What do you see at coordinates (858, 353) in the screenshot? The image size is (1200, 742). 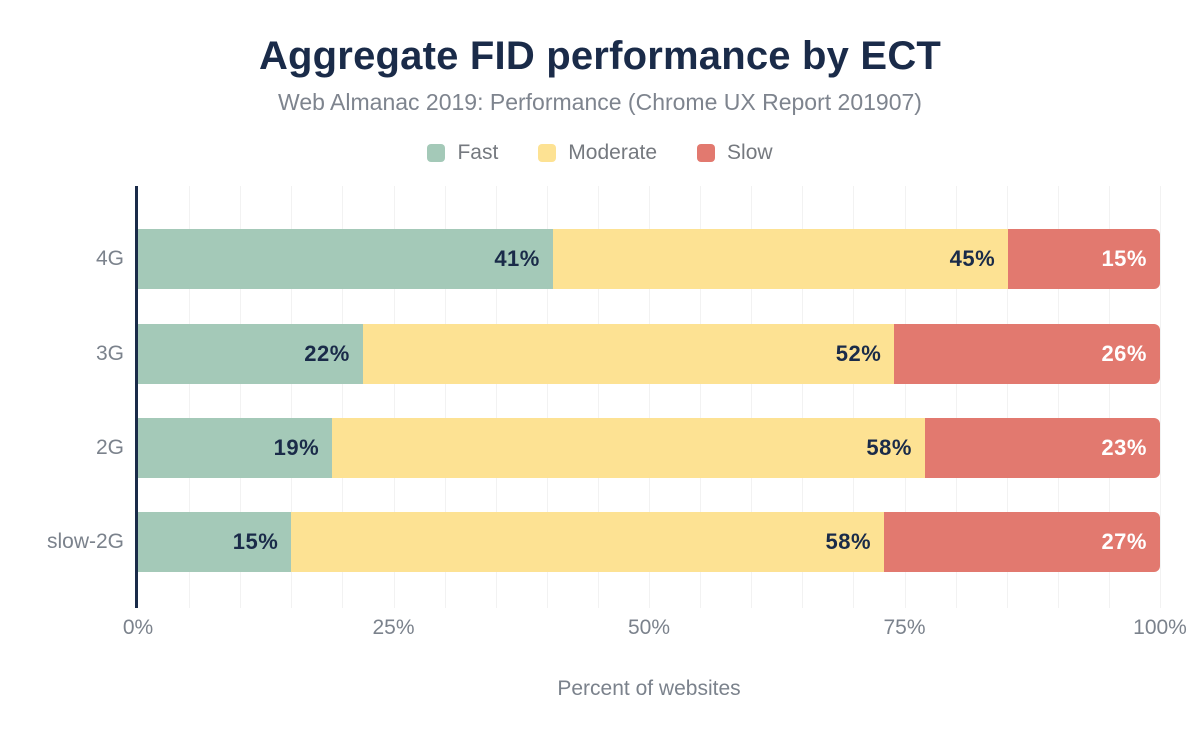 I see `bar-value-label: 52%` at bounding box center [858, 353].